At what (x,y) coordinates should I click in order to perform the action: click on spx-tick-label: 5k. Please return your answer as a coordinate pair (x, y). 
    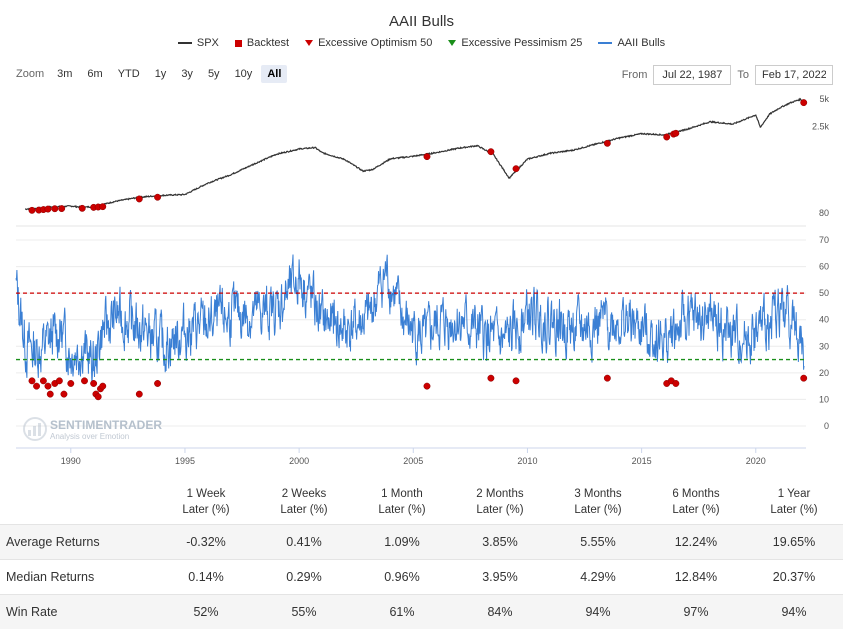
    Looking at the image, I should click on (824, 99).